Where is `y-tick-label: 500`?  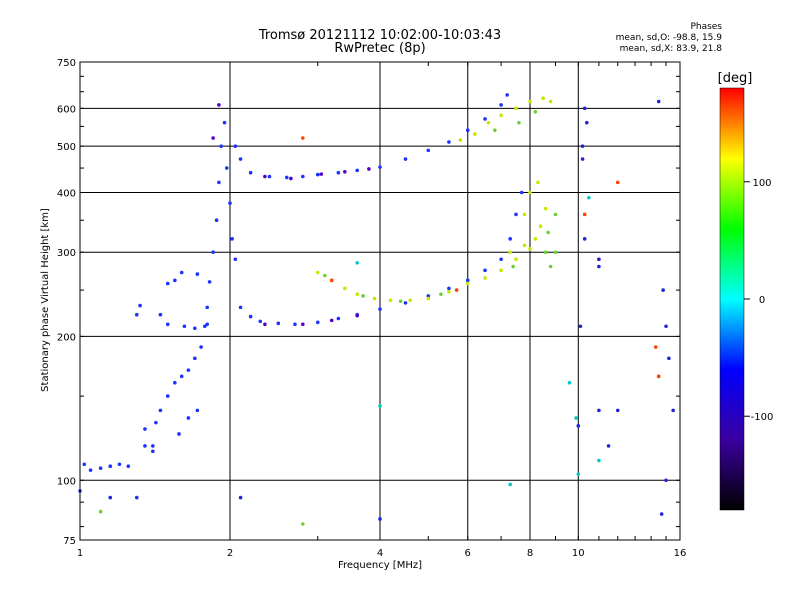
y-tick-label: 500 is located at coordinates (66, 147).